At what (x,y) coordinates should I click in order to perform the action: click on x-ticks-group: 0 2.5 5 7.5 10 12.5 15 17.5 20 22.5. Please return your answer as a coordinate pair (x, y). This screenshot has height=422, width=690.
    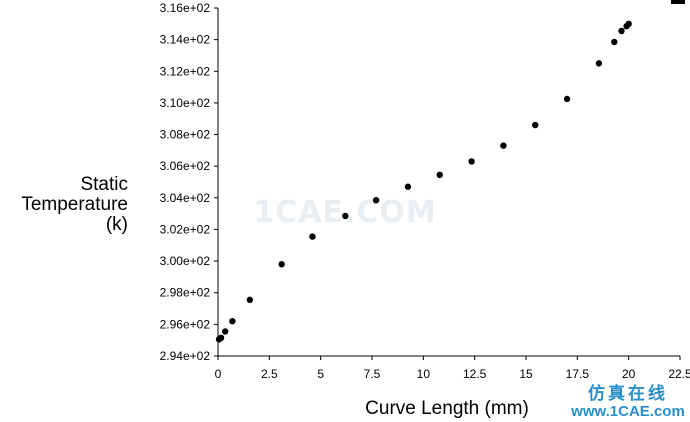
    Looking at the image, I should click on (452, 368).